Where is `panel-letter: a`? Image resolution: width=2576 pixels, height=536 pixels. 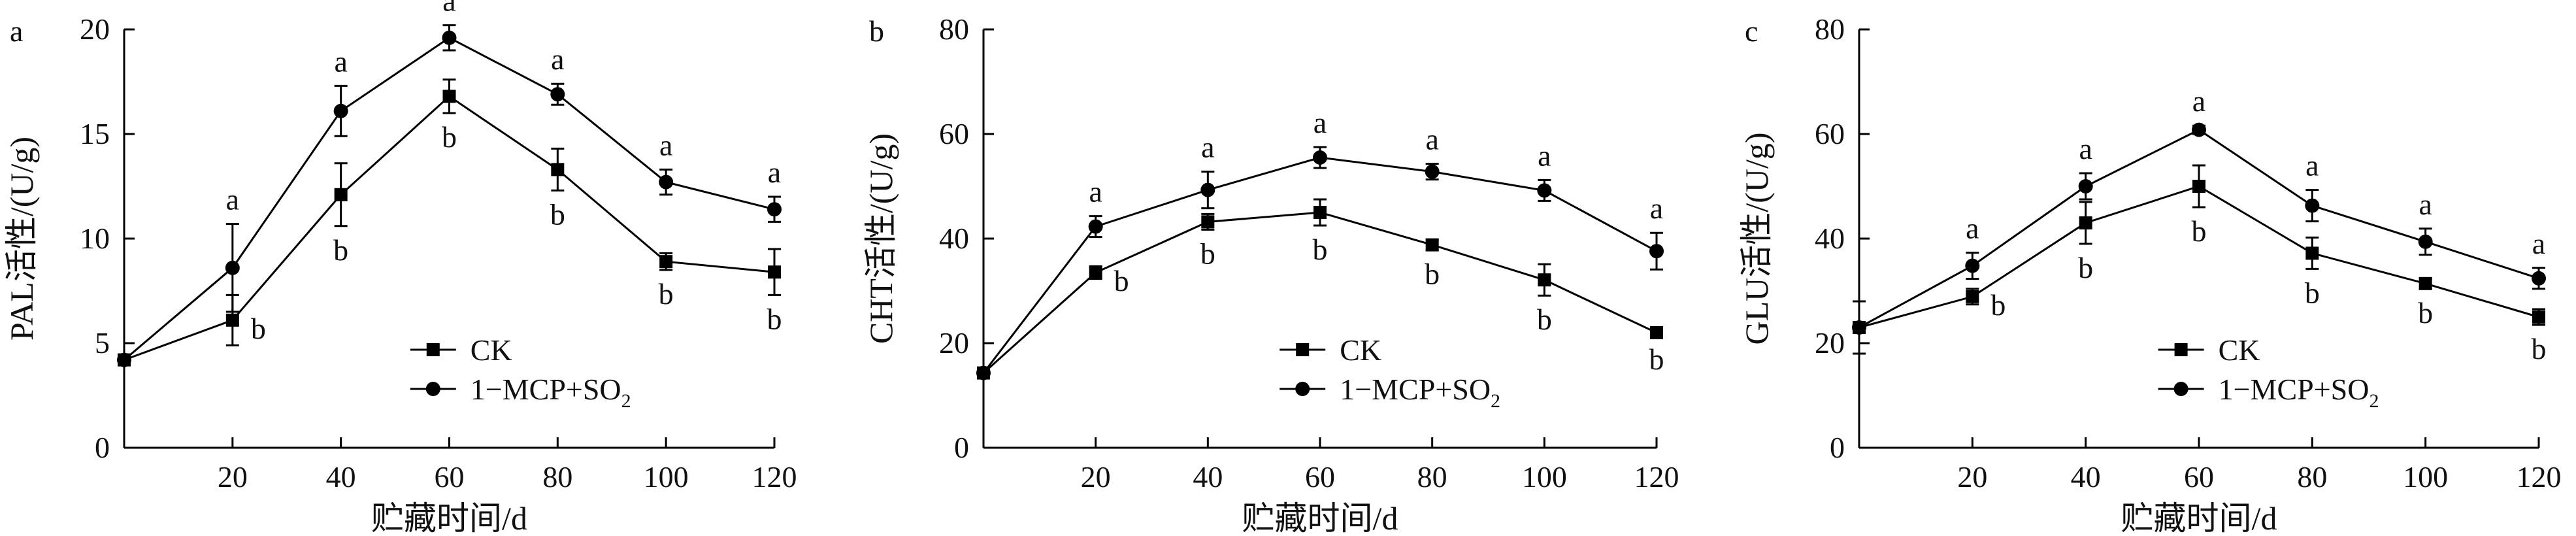
panel-letter: a is located at coordinates (16, 31).